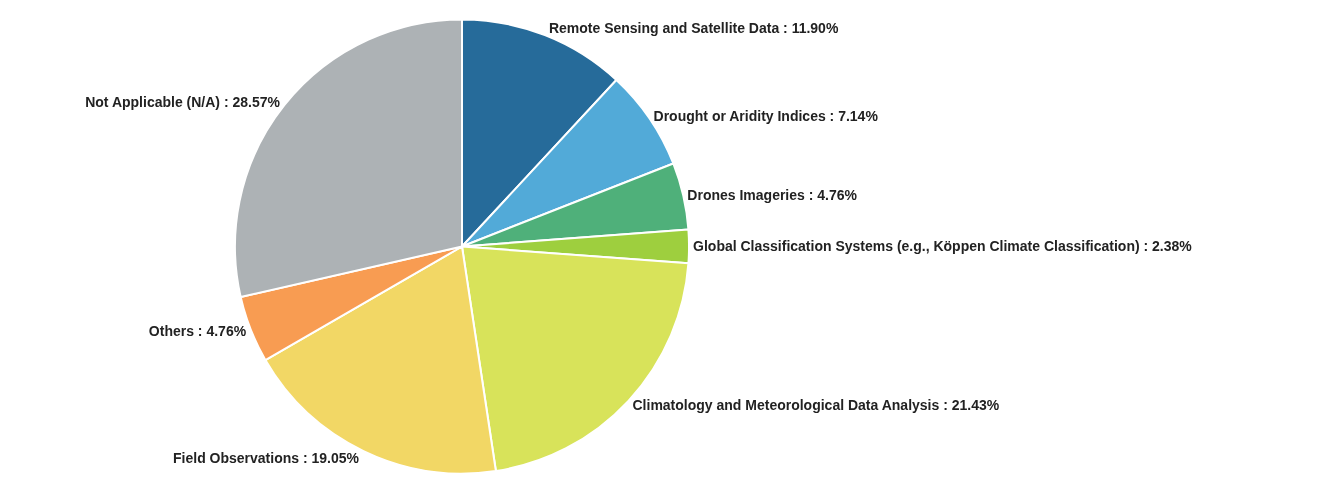 Image resolution: width=1320 pixels, height=493 pixels. What do you see at coordinates (766, 116) in the screenshot?
I see `slice-label: Drought or Aridity Indices : 7.14%` at bounding box center [766, 116].